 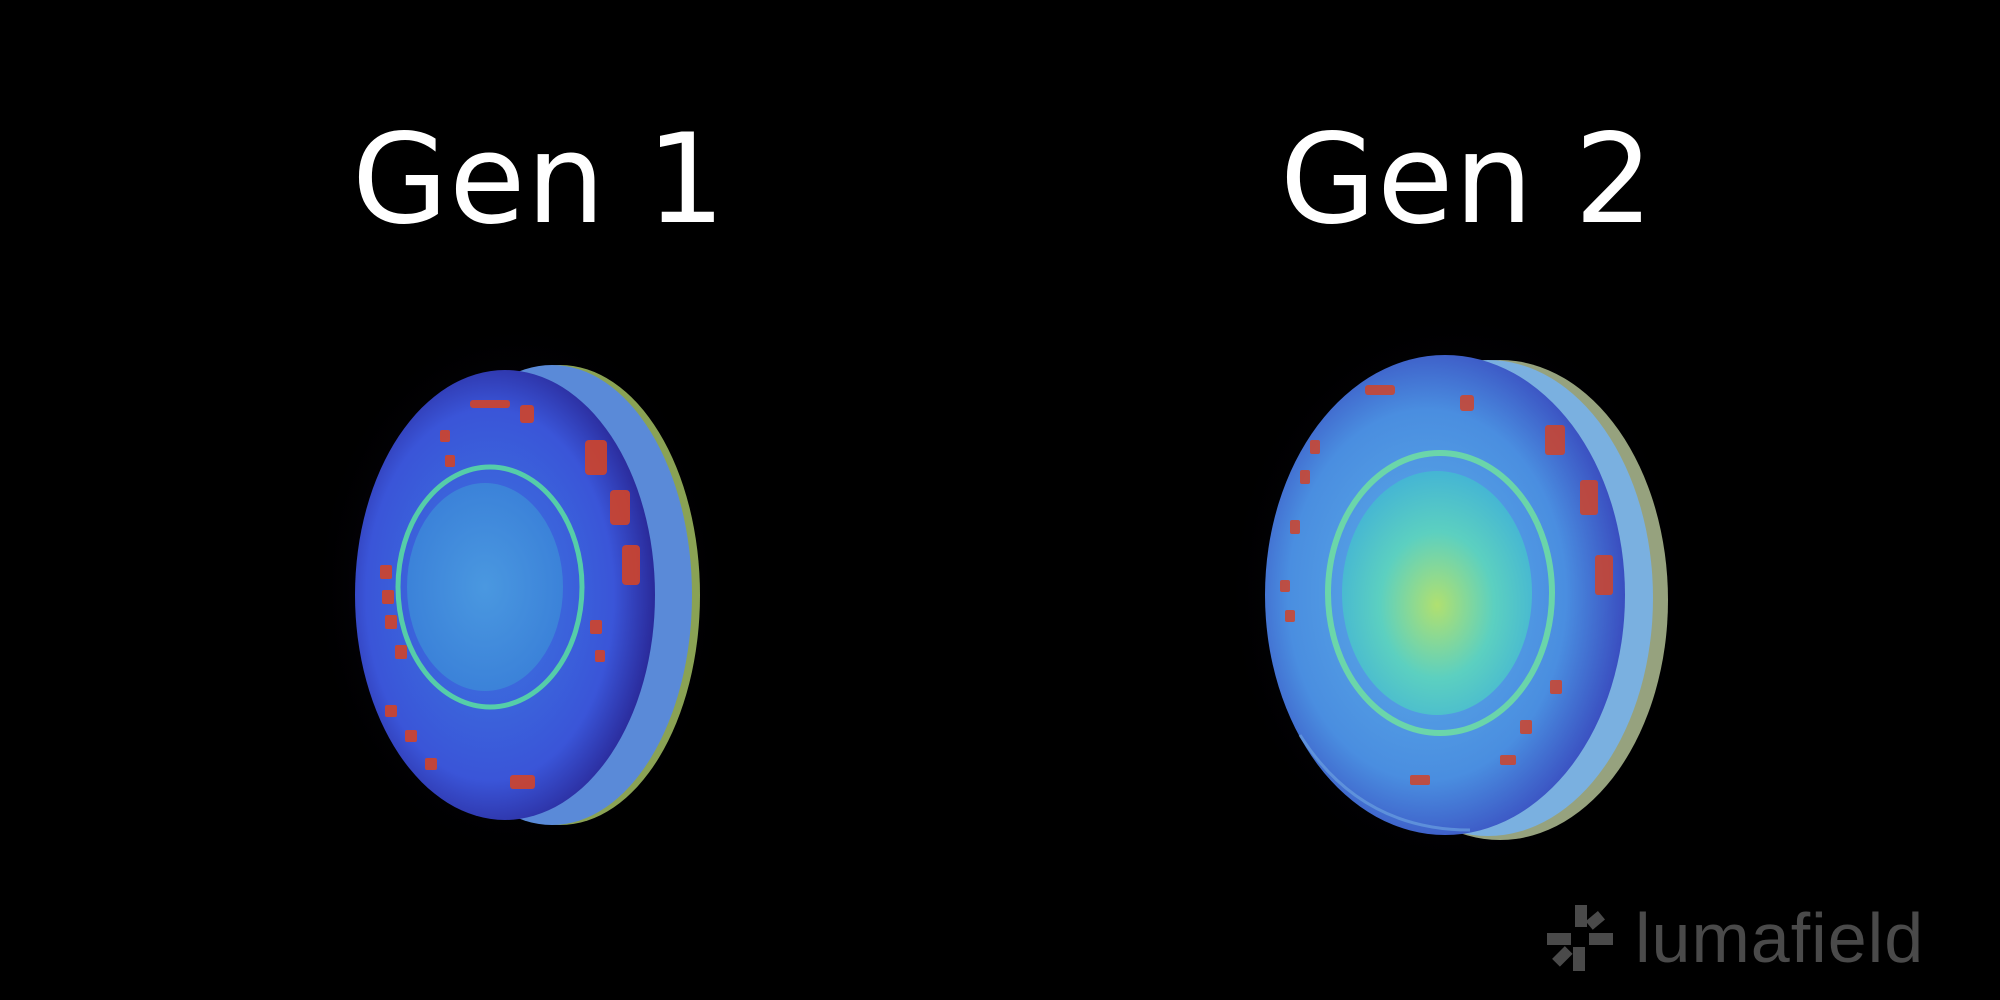 I want to click on gen-2-earbud-scan, so click(x=1457, y=593).